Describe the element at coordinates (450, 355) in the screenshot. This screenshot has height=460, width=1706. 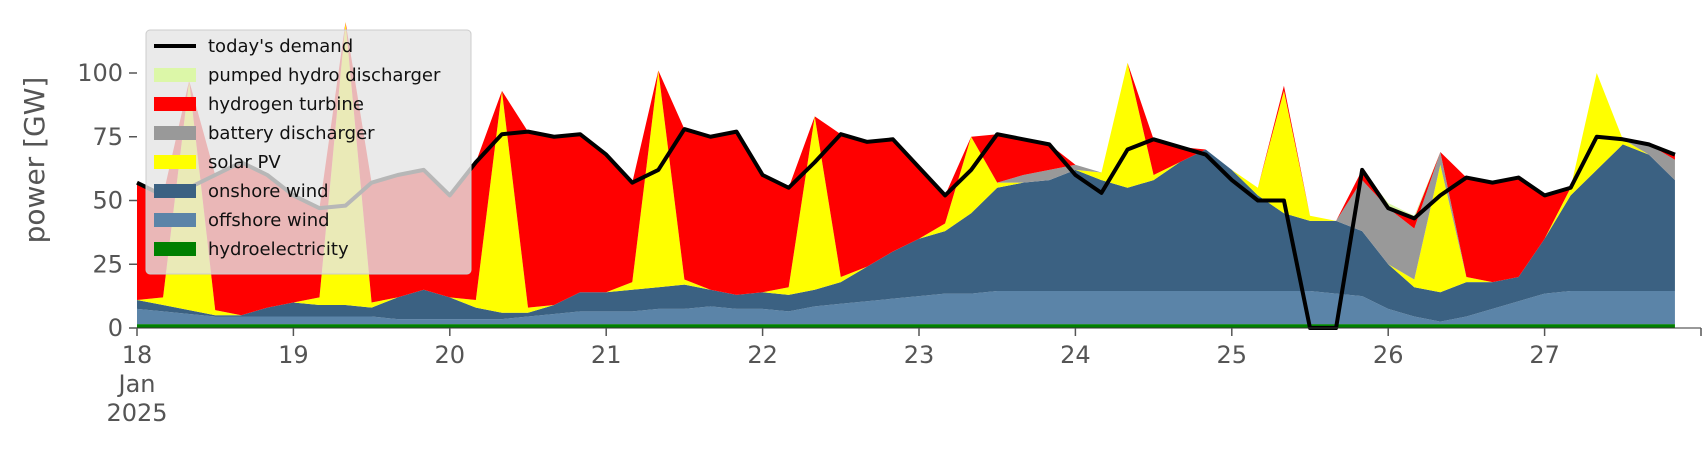
I see `x-tick-label: 20` at that location.